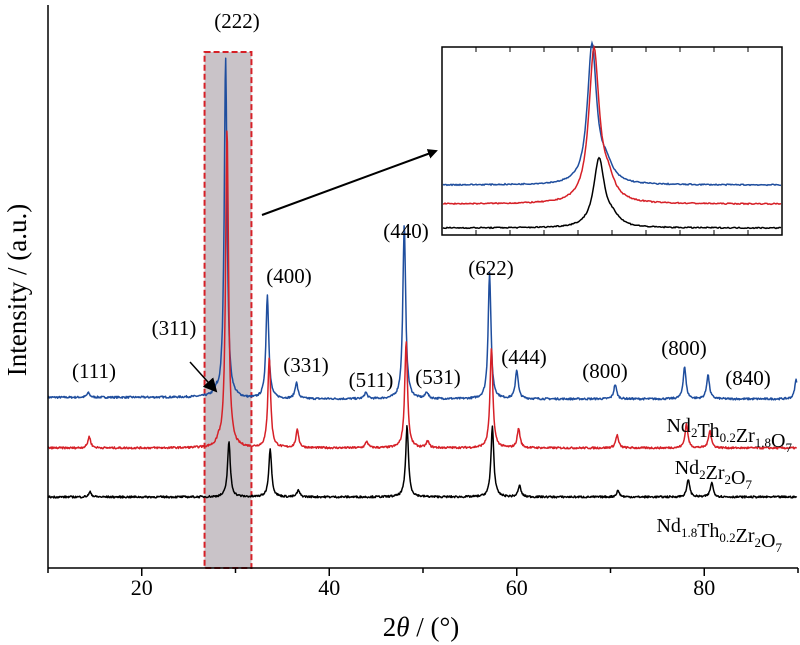  I want to click on y-axis-title: Intensity / (a.u.), so click(17, 290).